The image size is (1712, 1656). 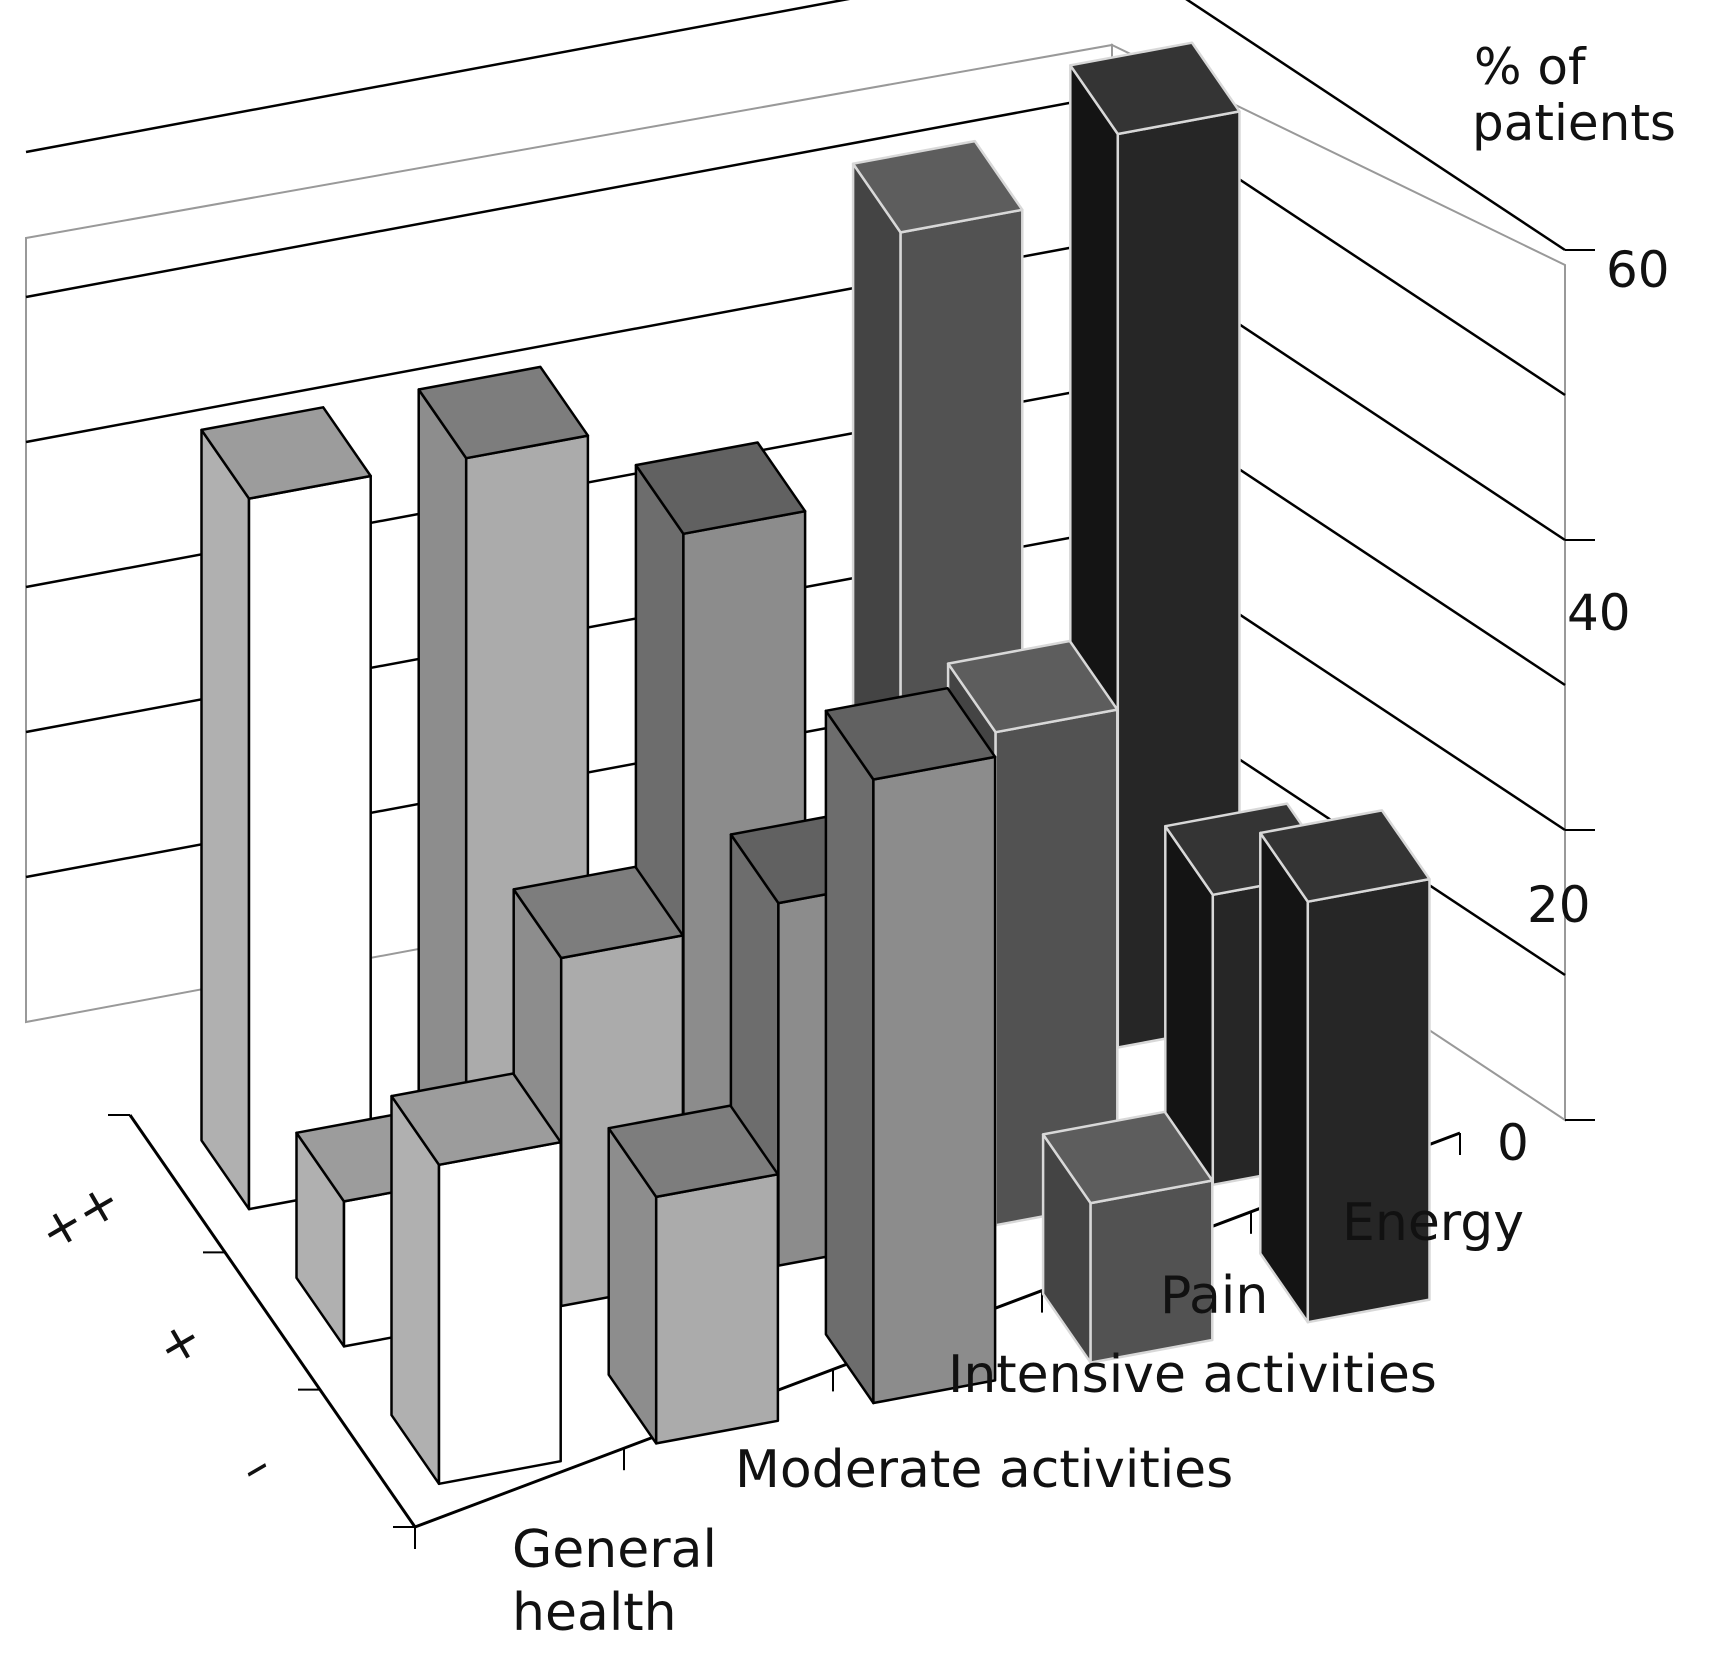 What do you see at coordinates (255, 1467) in the screenshot?
I see `depth-label-minus: –` at bounding box center [255, 1467].